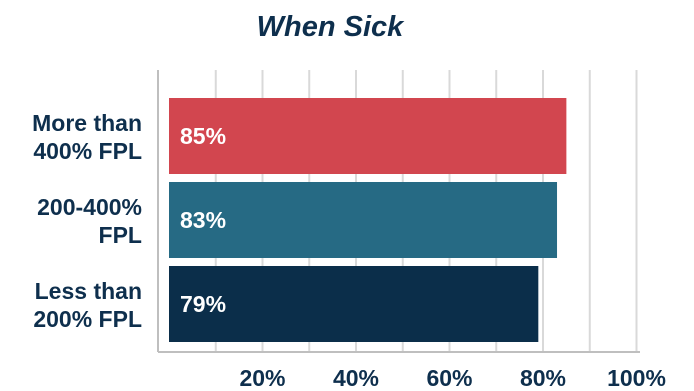 Image resolution: width=694 pixels, height=391 pixels. Describe the element at coordinates (262, 378) in the screenshot. I see `x-tick-label-20: 20%` at that location.